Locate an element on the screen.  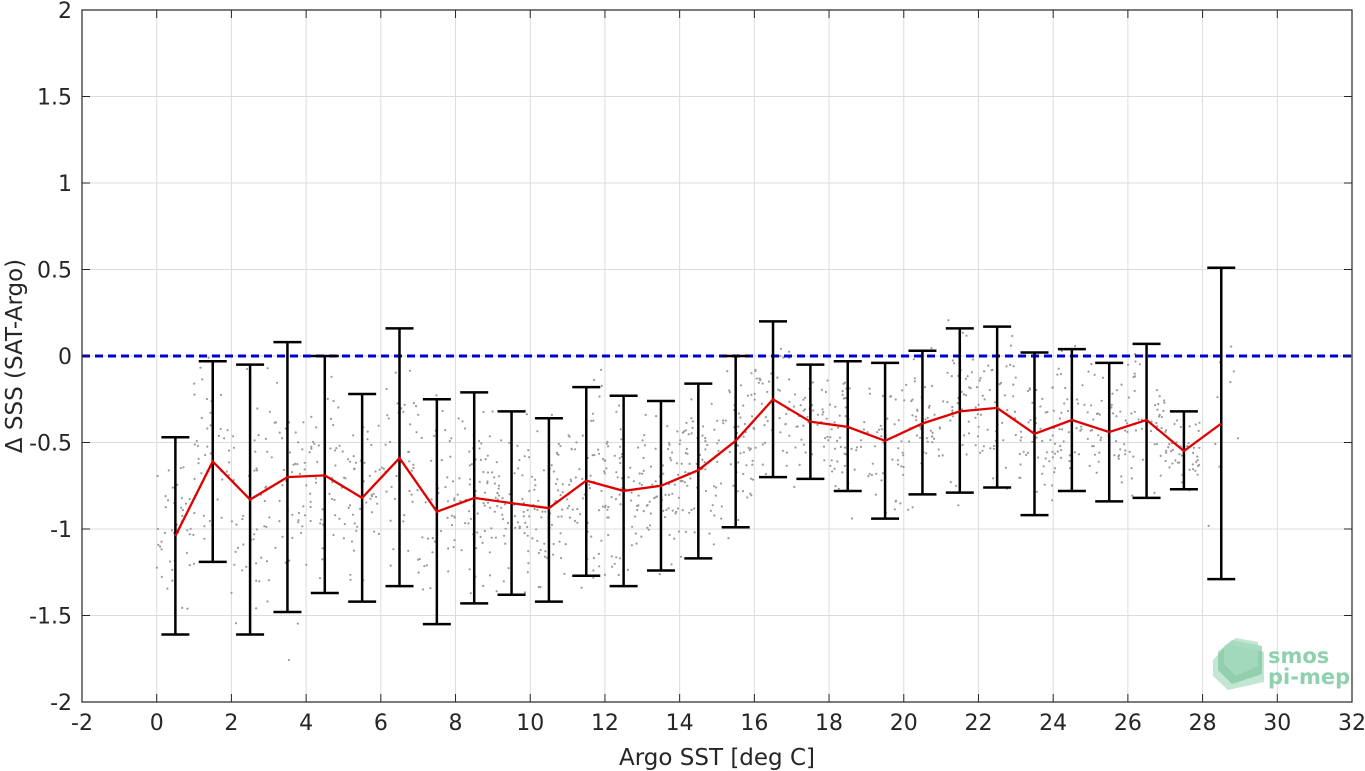
x-tick-label: 32 is located at coordinates (1351, 723).